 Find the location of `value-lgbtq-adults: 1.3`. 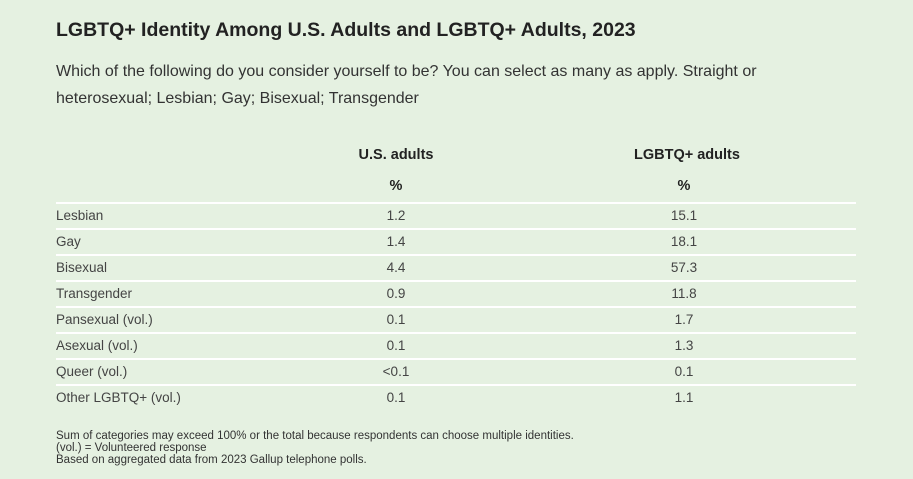

value-lgbtq-adults: 1.3 is located at coordinates (684, 345).